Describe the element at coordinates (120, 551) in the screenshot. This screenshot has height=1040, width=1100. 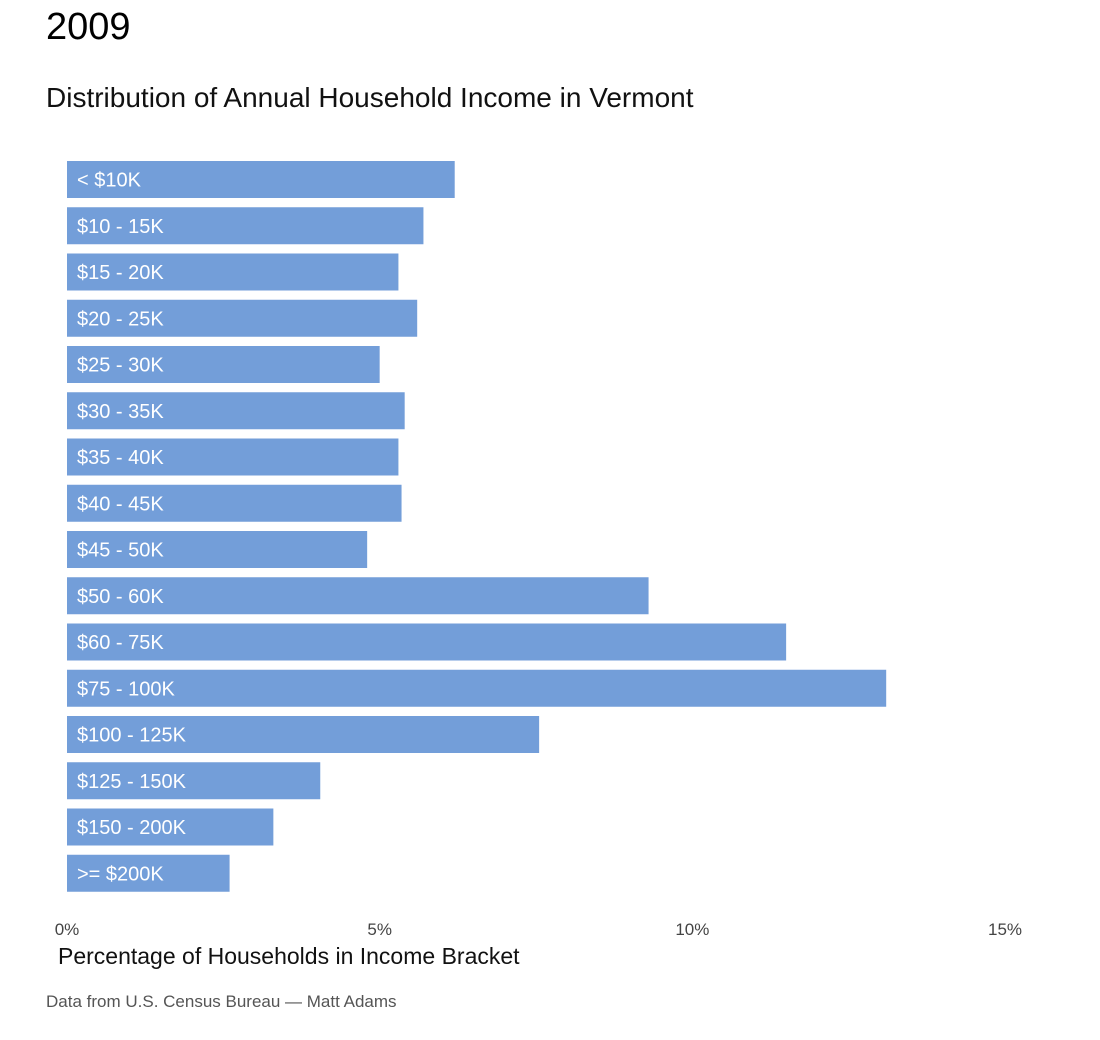
I see `bar-label-8: $45 - 50K` at that location.